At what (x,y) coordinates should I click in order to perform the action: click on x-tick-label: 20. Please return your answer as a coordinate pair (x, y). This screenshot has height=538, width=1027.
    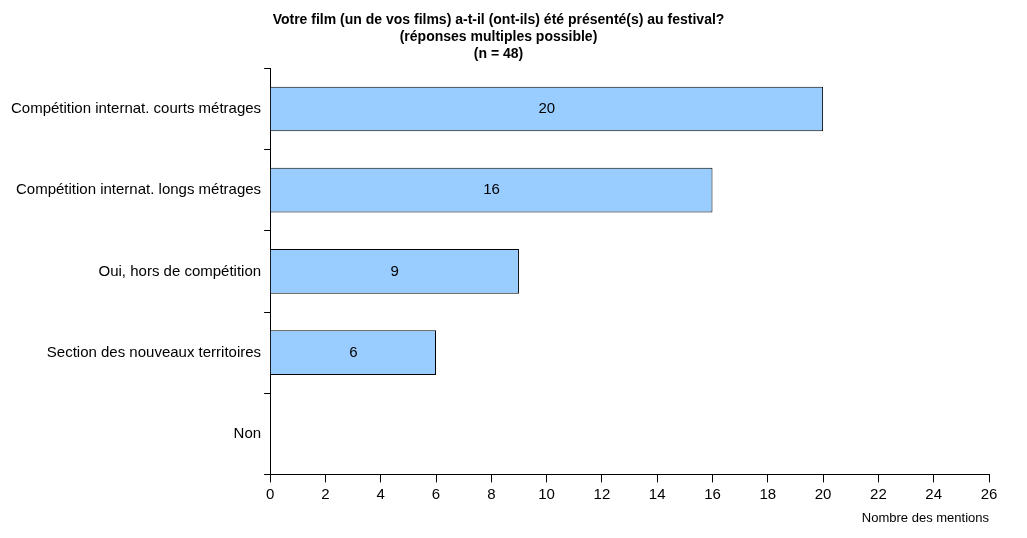
    Looking at the image, I should click on (823, 493).